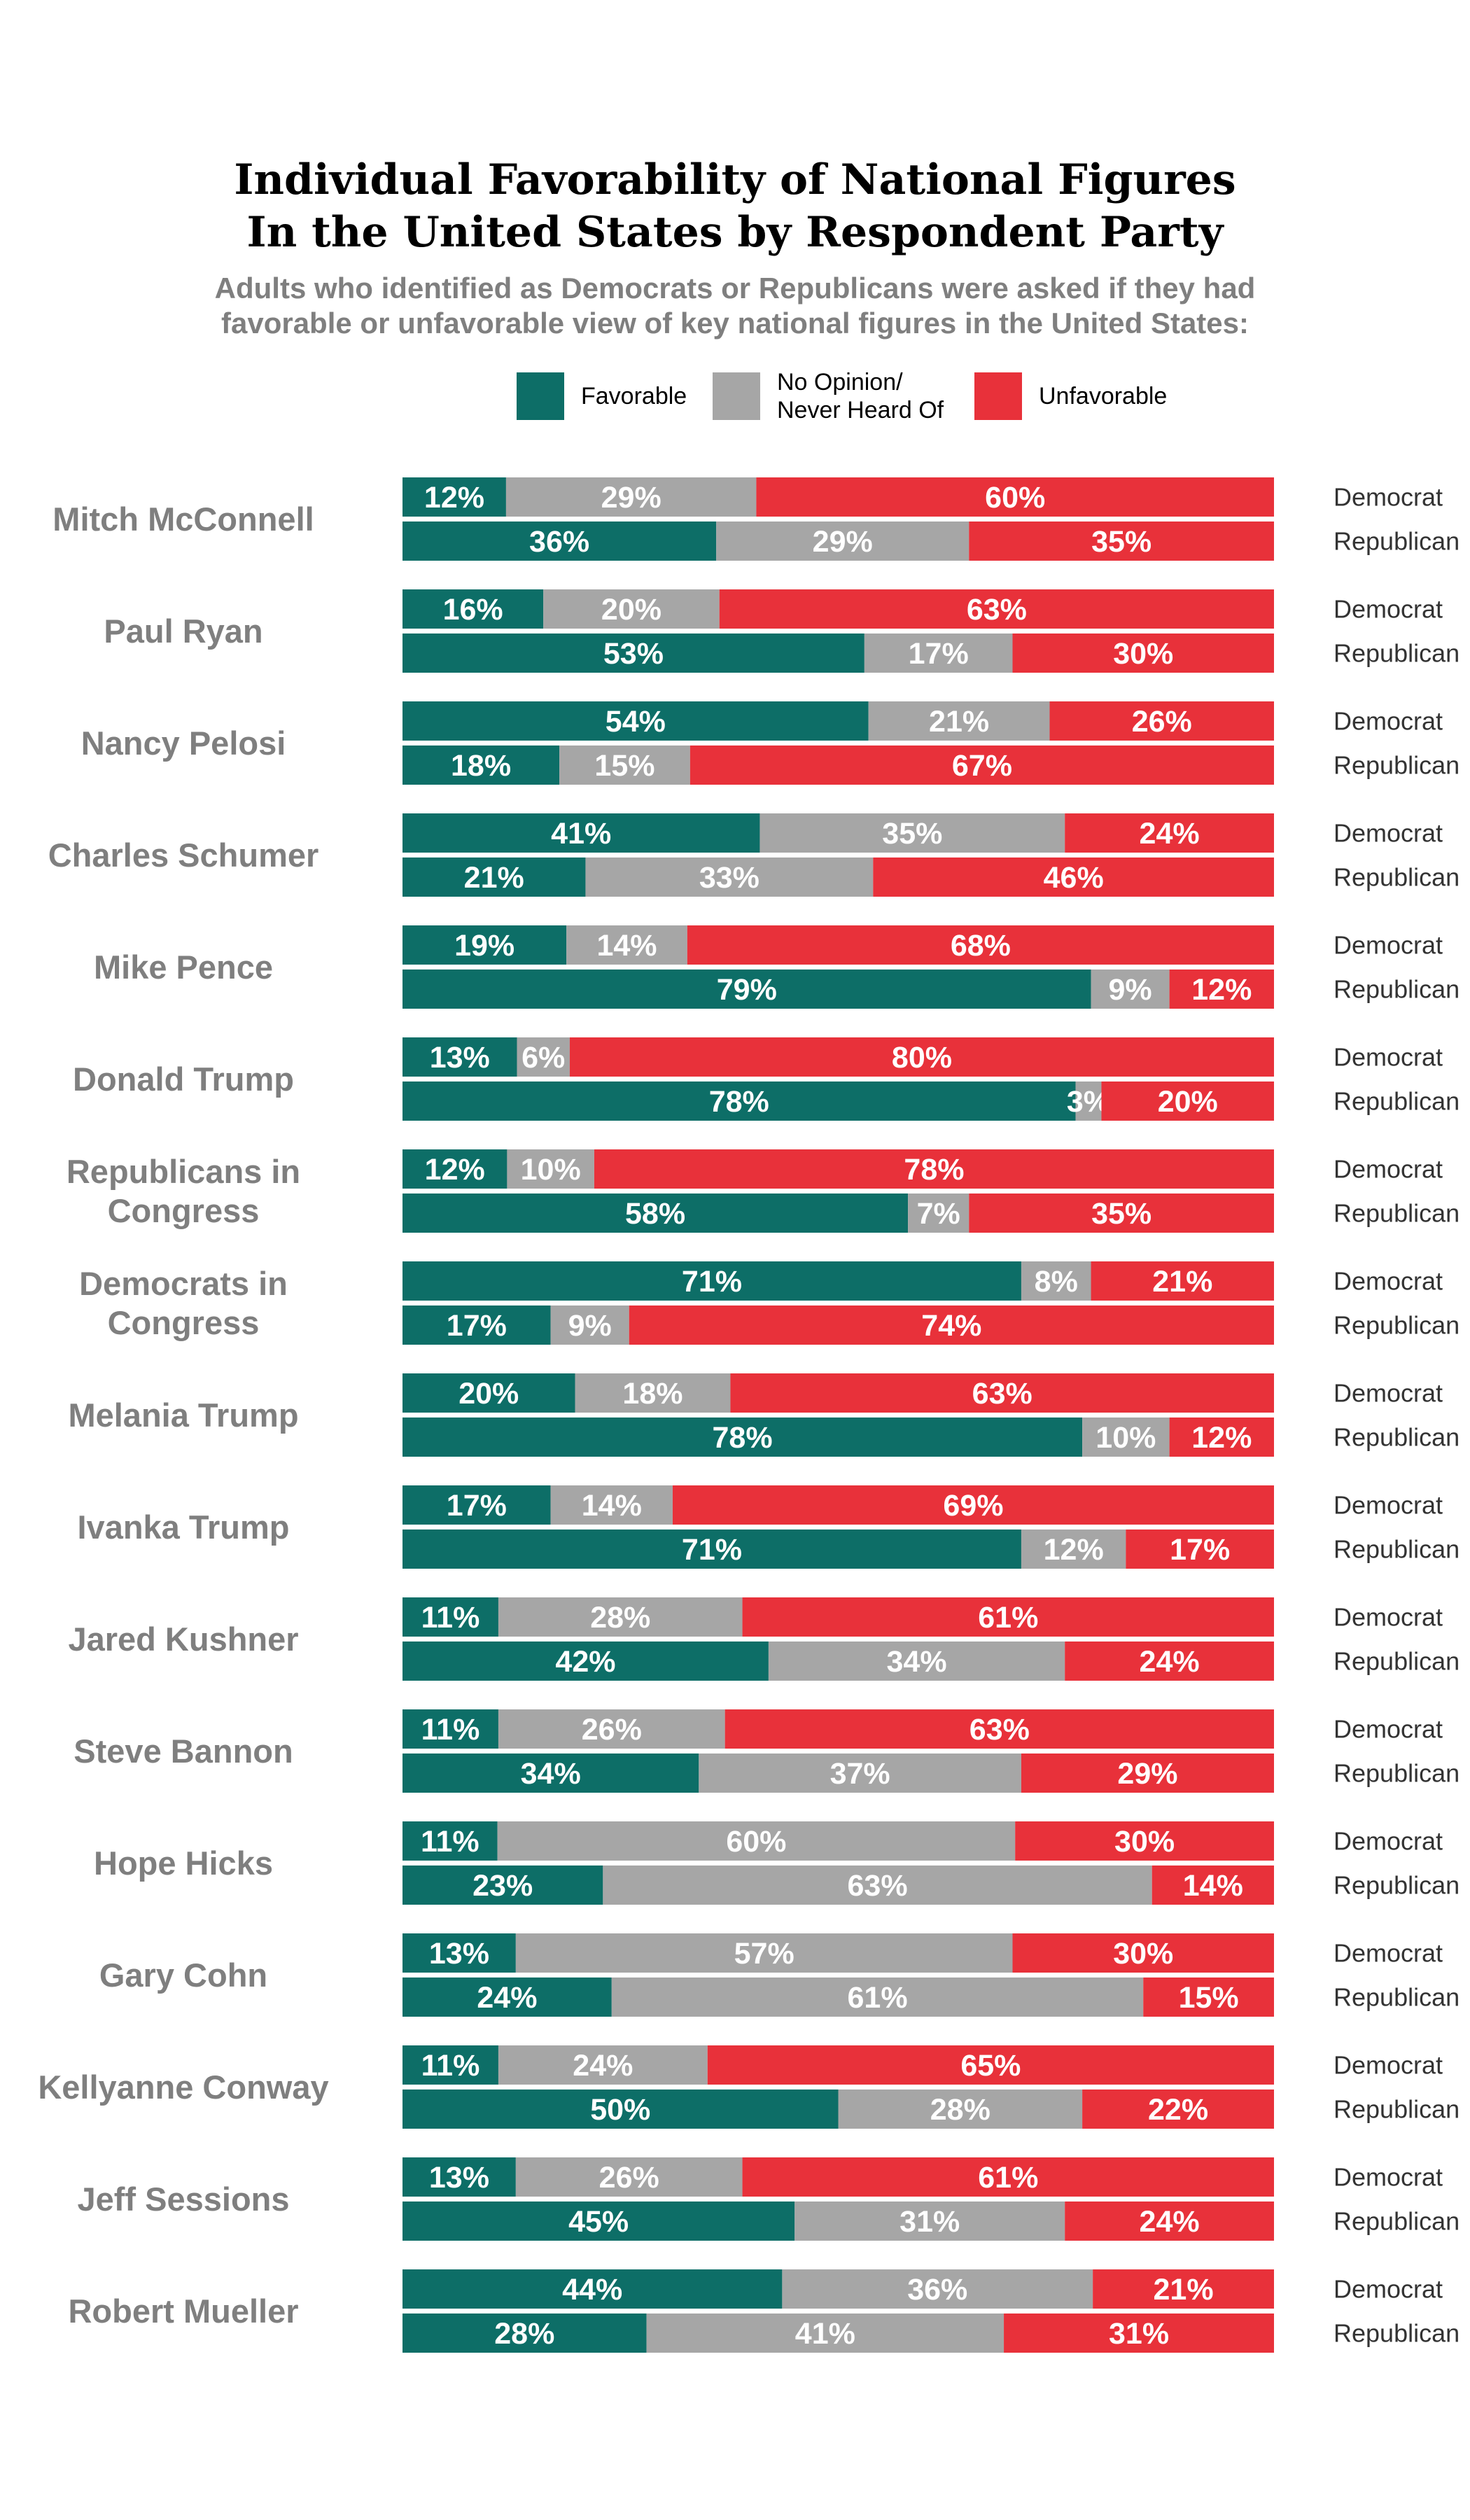 The width and height of the screenshot is (1470, 2520). What do you see at coordinates (183, 1283) in the screenshot?
I see `category-label: Democrats in` at bounding box center [183, 1283].